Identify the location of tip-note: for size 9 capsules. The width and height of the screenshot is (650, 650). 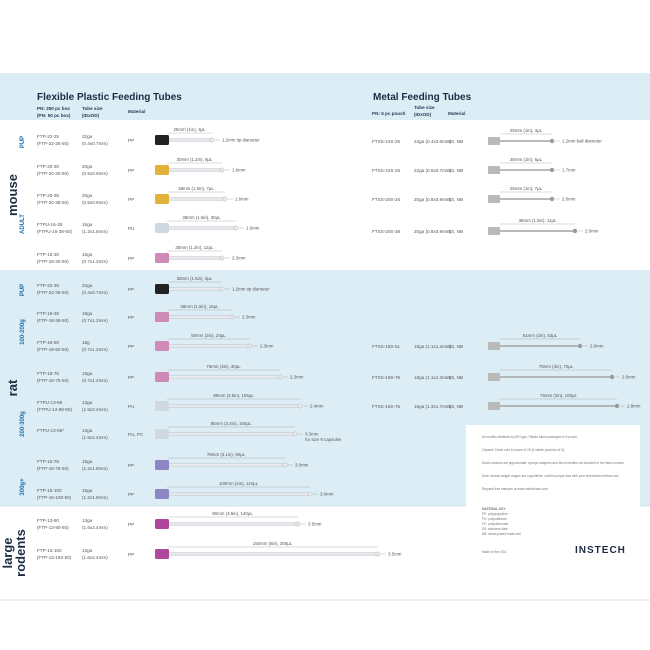
(323, 439).